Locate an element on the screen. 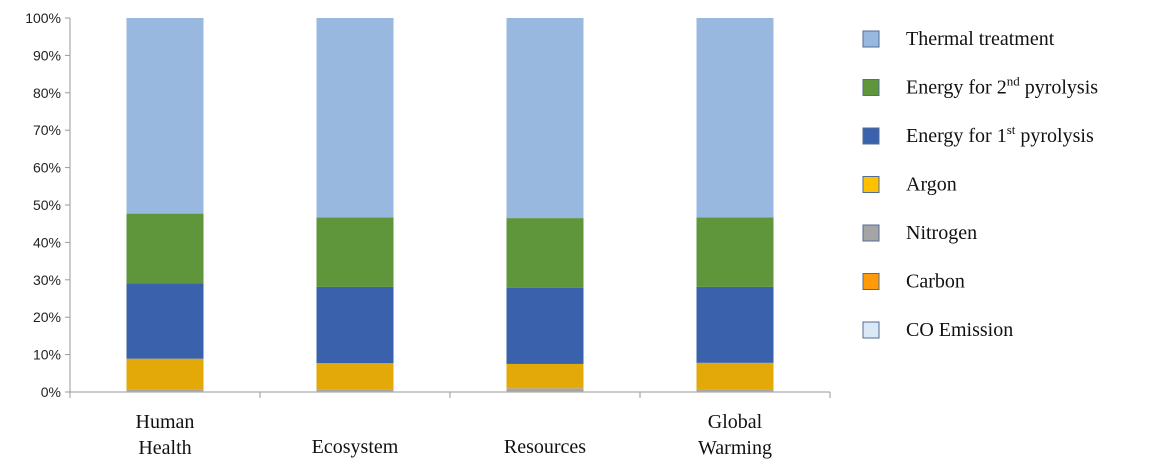 The height and width of the screenshot is (470, 1163). legend-label: Carbon is located at coordinates (935, 282).